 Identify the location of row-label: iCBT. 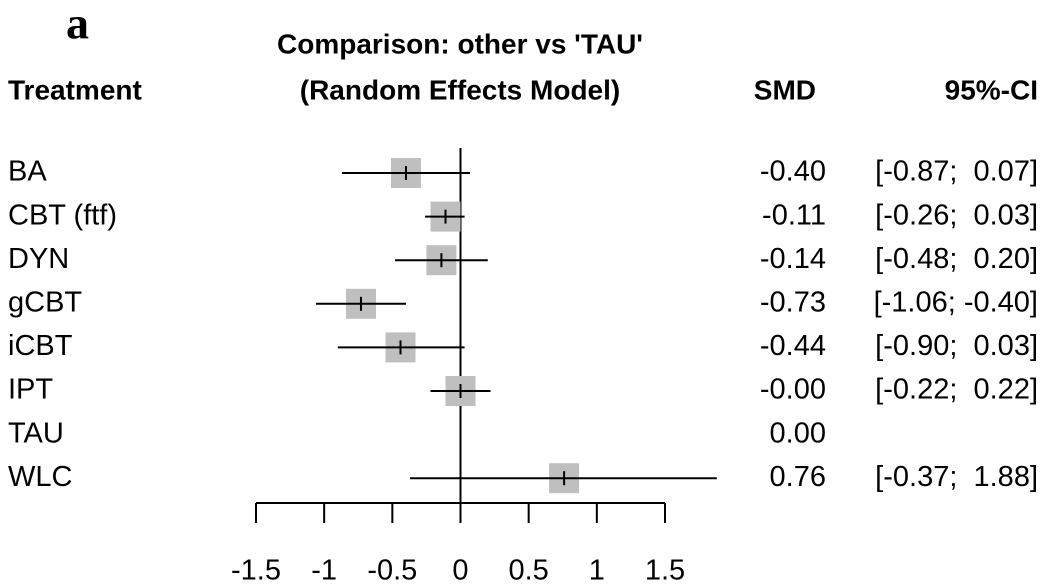
(40, 346).